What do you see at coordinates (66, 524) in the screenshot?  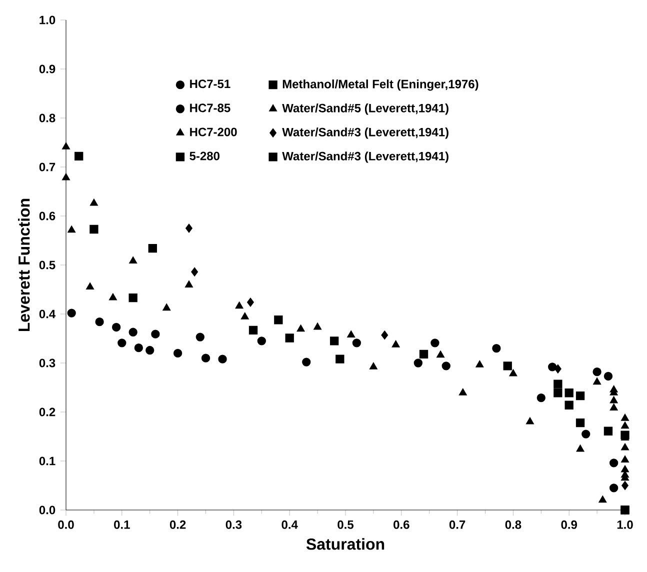 I see `x-tick-label: 0.0` at bounding box center [66, 524].